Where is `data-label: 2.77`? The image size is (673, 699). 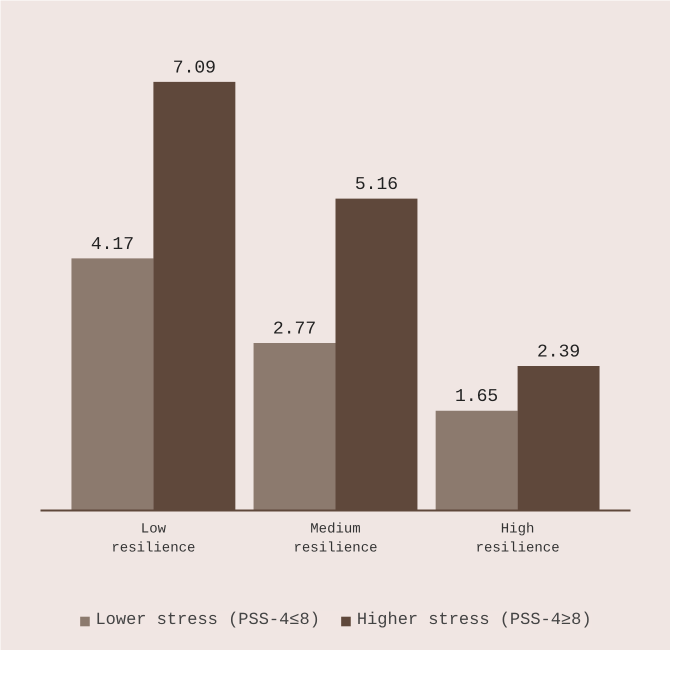 data-label: 2.77 is located at coordinates (294, 329).